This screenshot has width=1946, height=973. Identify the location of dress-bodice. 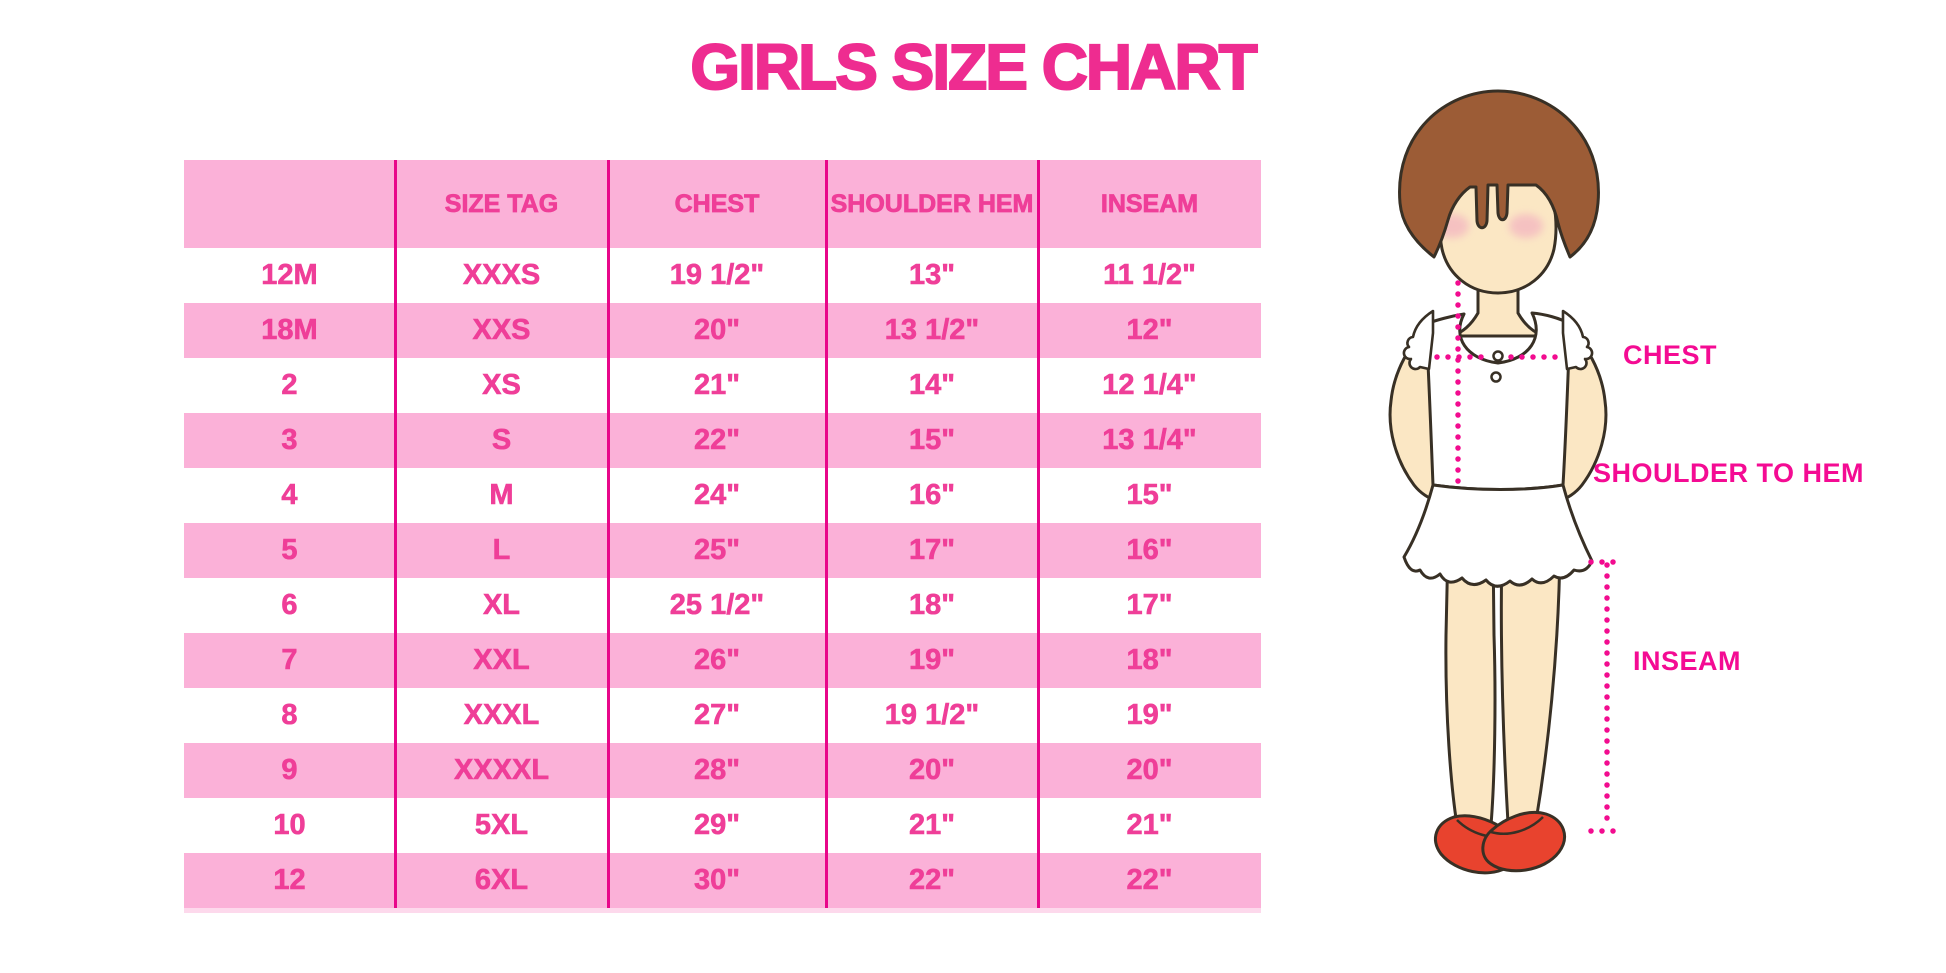
(1498, 401).